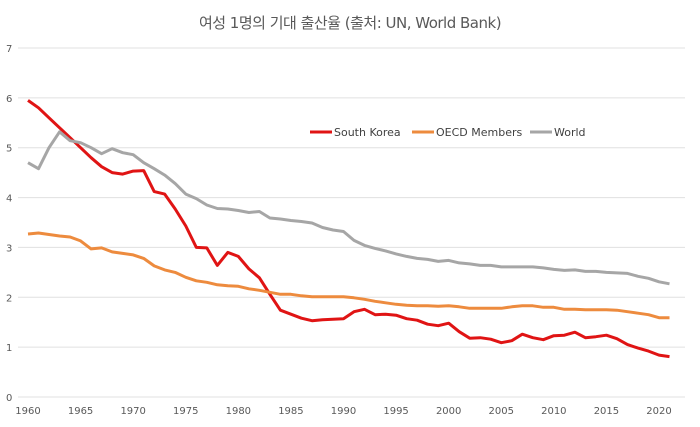 The image size is (700, 427). What do you see at coordinates (570, 132) in the screenshot?
I see `legend-label: World` at bounding box center [570, 132].